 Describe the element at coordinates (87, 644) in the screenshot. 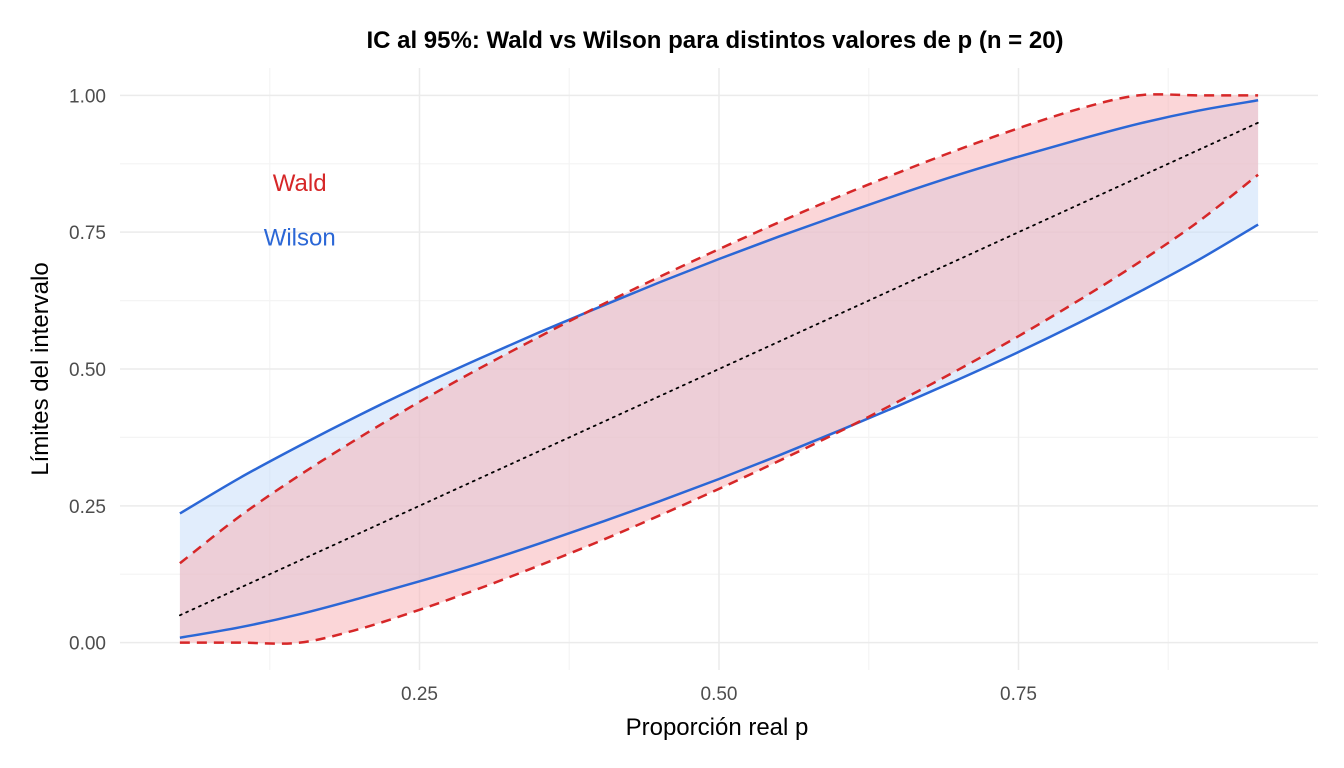

I see `y-tick-label: 0.00` at that location.